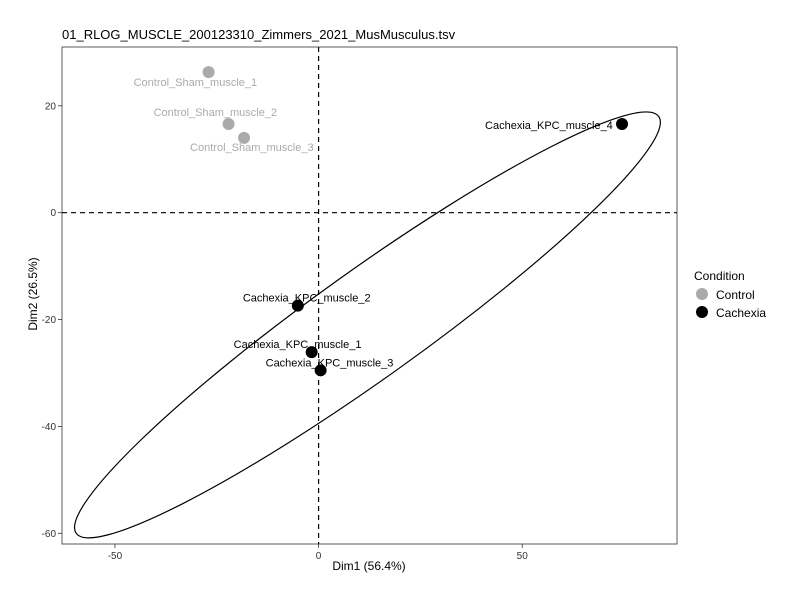 This screenshot has width=800, height=600. What do you see at coordinates (307, 299) in the screenshot?
I see `point-label: Cachexia_KPC_muscle_2` at bounding box center [307, 299].